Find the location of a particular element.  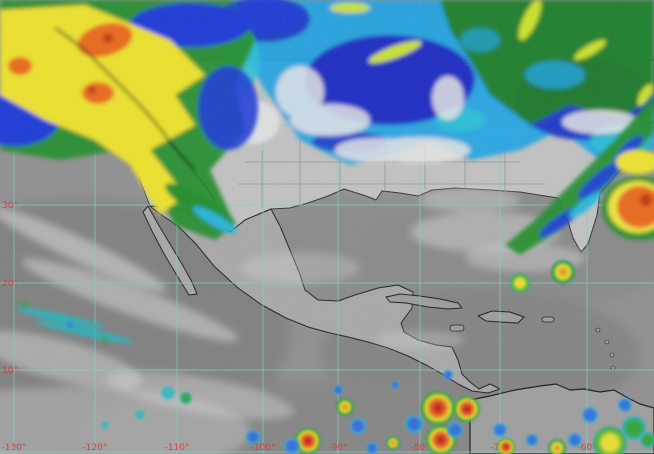

latitude-label: 20° is located at coordinates (10, 284).